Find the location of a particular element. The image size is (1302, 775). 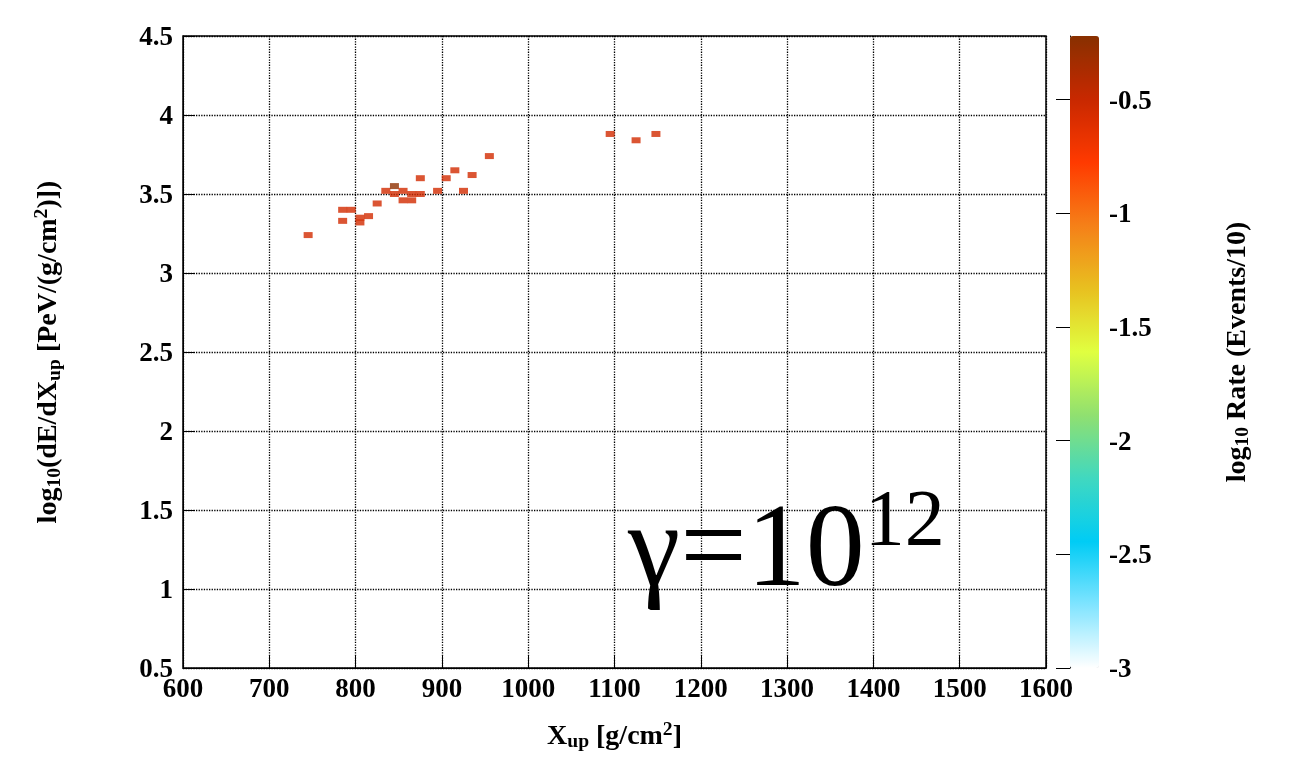

color-bar-label: -3 is located at coordinates (1120, 668).